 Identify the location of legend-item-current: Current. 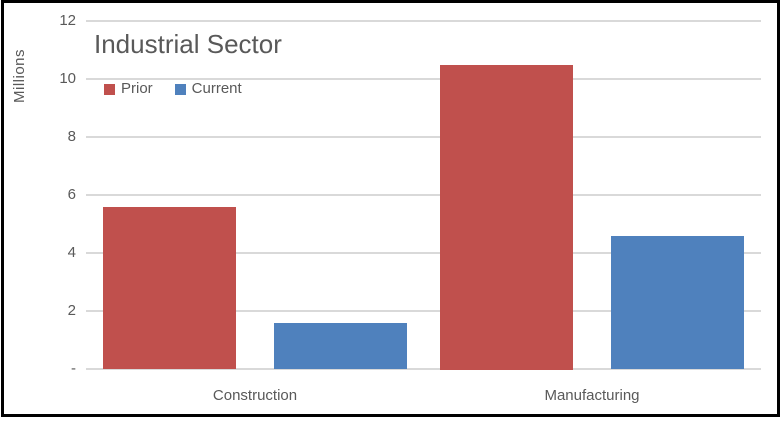
(208, 89).